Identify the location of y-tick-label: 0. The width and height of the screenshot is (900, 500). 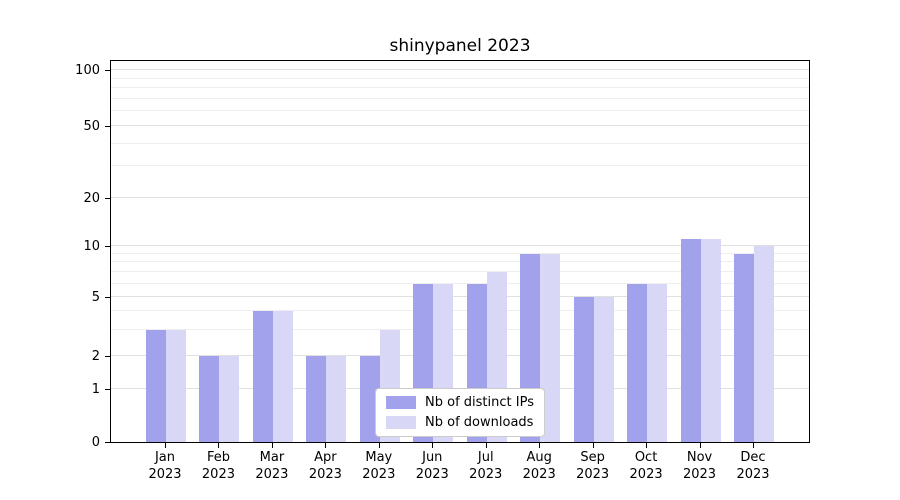
(95, 442).